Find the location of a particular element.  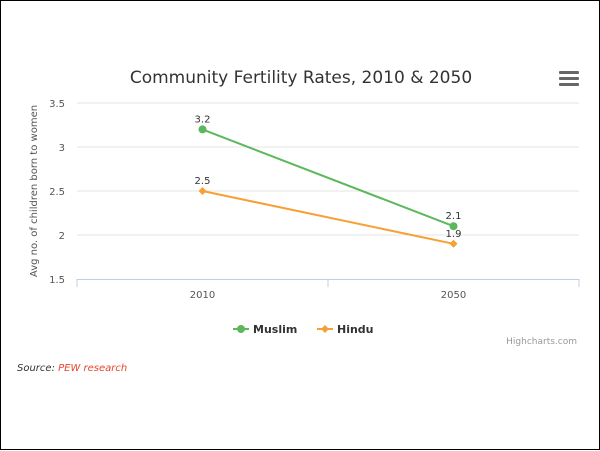

y-axis-title: Avg no. of children born to women is located at coordinates (34, 191).